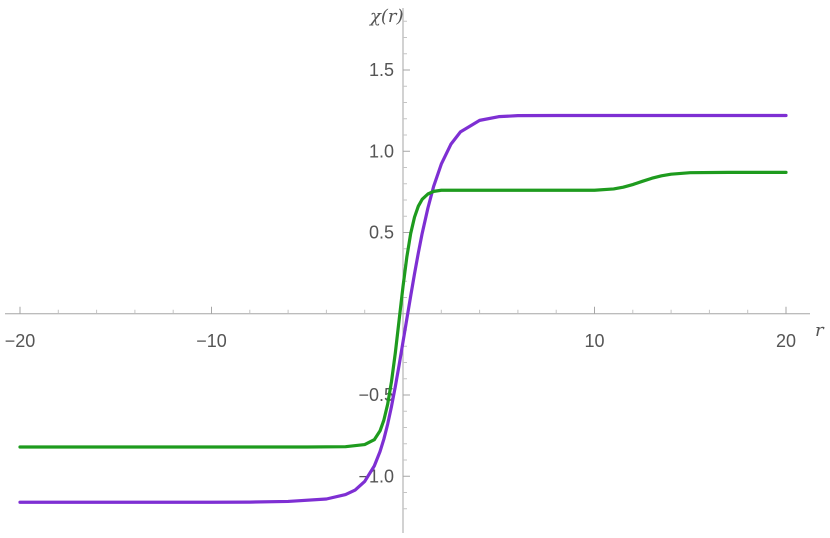 Image resolution: width=830 pixels, height=538 pixels. Describe the element at coordinates (594, 341) in the screenshot. I see `x-tick-label: 10` at that location.